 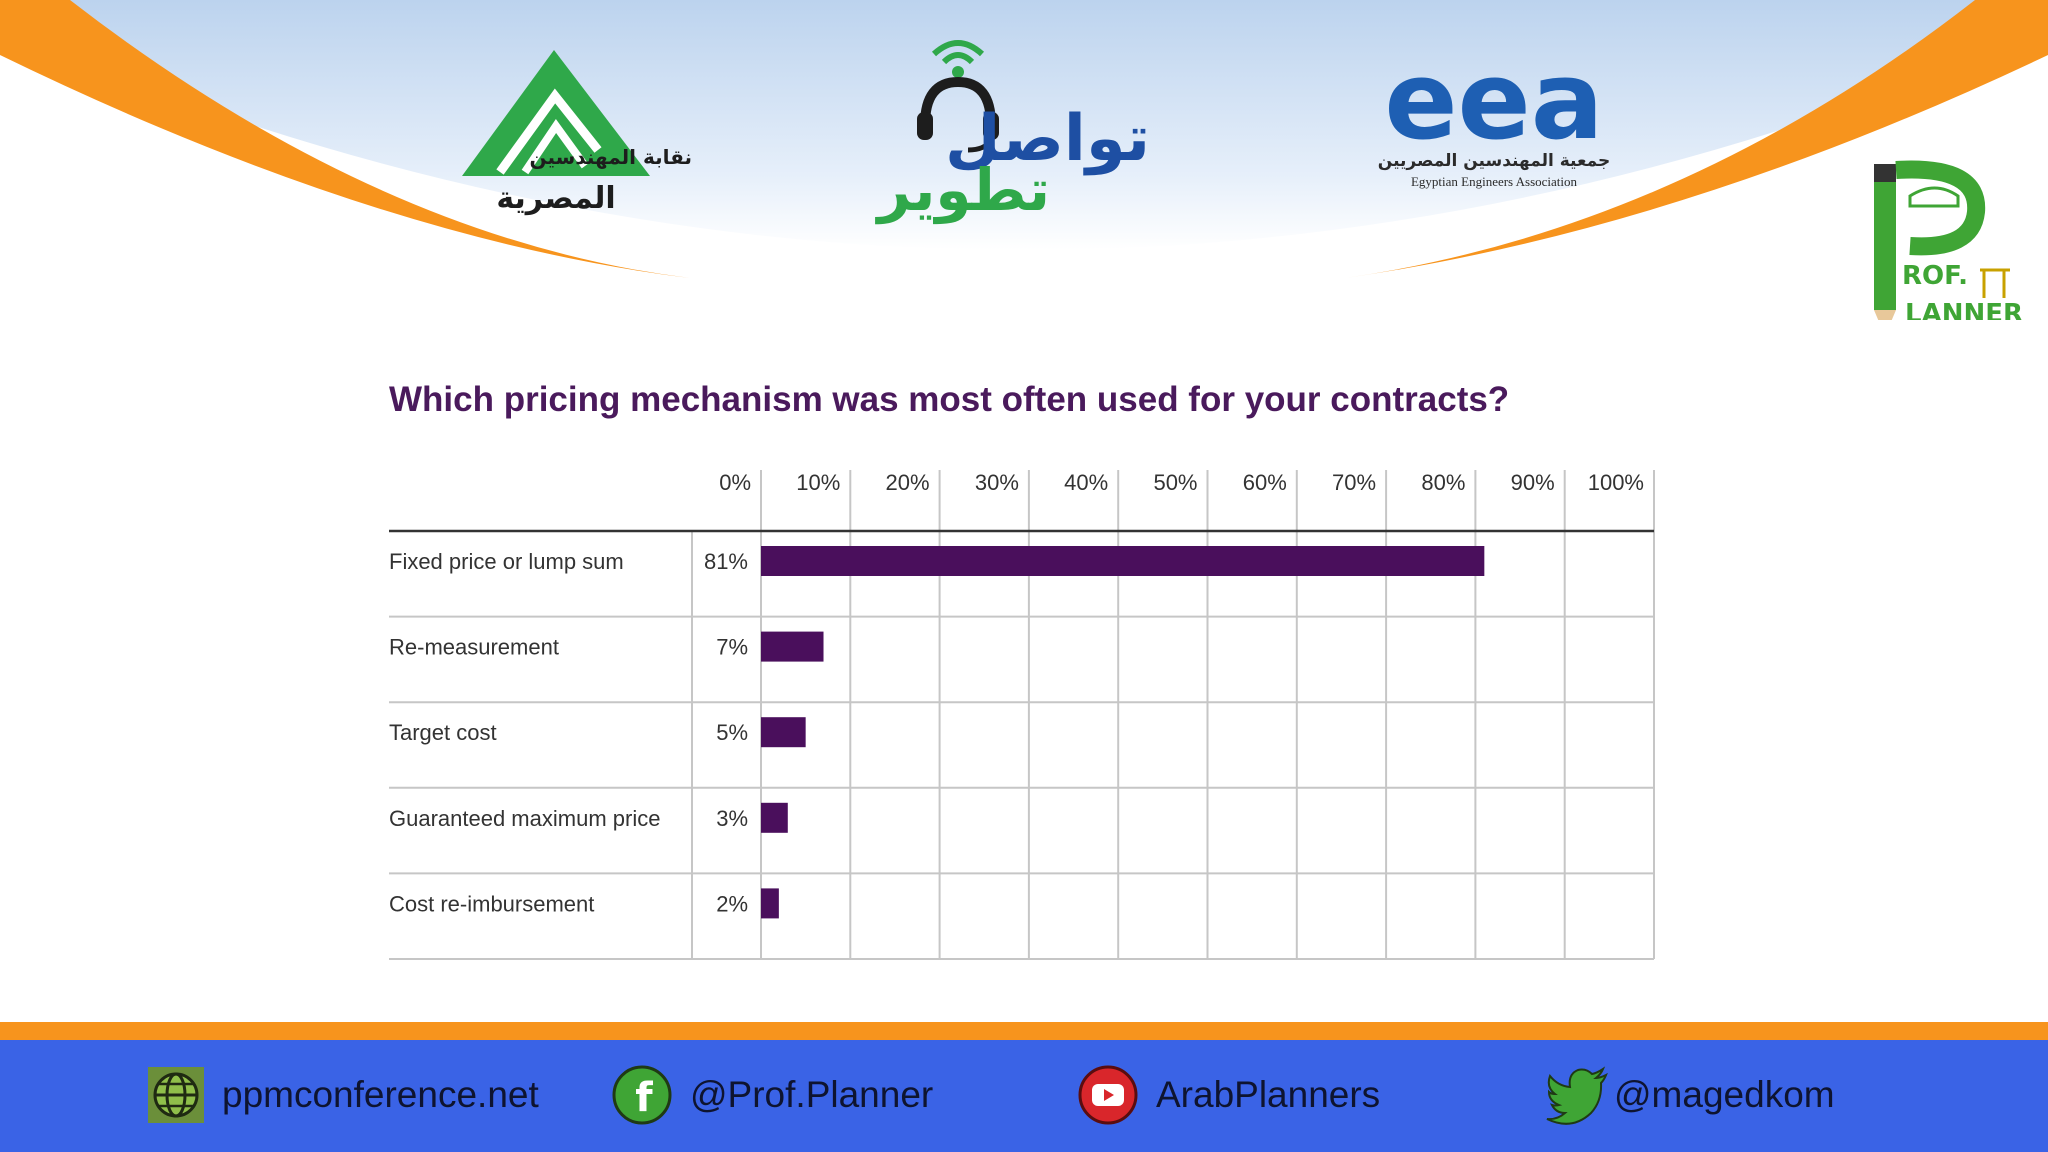 I want to click on syndicate-text-line1: نقابة المهندسين, so click(x=610, y=157).